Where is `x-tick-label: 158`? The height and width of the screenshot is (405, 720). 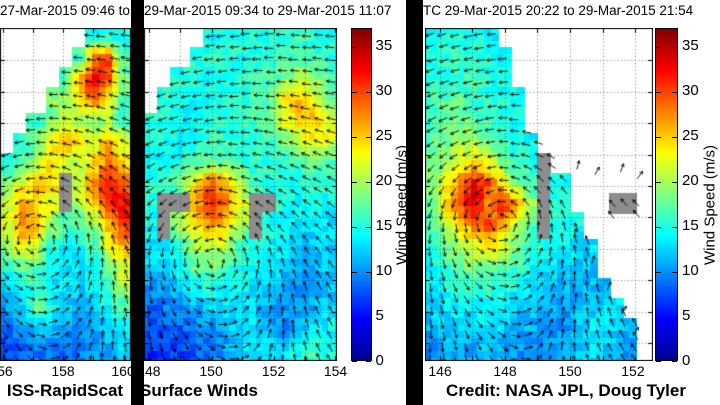
x-tick-label: 158 is located at coordinates (63, 371).